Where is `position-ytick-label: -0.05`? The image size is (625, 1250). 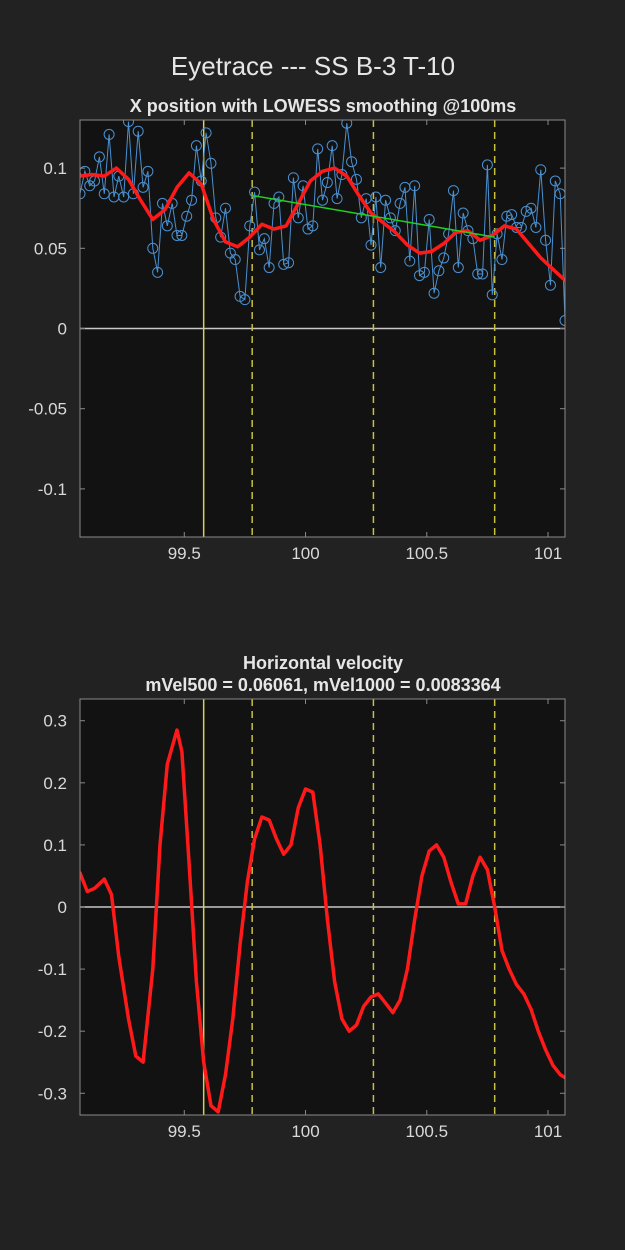 position-ytick-label: -0.05 is located at coordinates (47, 409).